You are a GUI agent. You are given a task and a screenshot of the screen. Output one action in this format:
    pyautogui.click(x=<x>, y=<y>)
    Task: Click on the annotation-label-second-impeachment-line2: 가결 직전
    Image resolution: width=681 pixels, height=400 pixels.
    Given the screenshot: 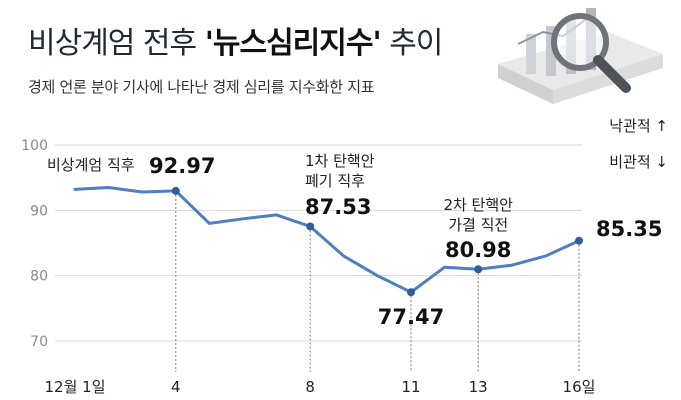 What is the action you would take?
    pyautogui.click(x=478, y=225)
    